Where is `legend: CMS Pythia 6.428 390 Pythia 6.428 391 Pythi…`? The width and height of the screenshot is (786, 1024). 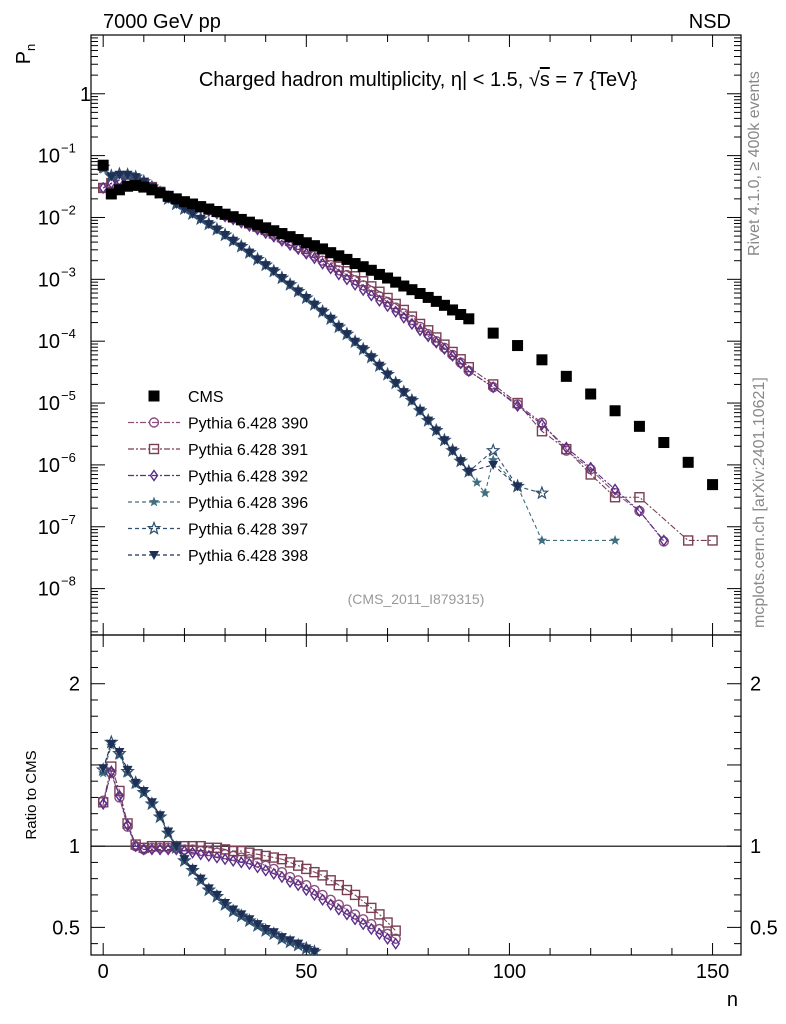 legend: CMS Pythia 6.428 390 Pythia 6.428 391 Pythi… is located at coordinates (218, 477).